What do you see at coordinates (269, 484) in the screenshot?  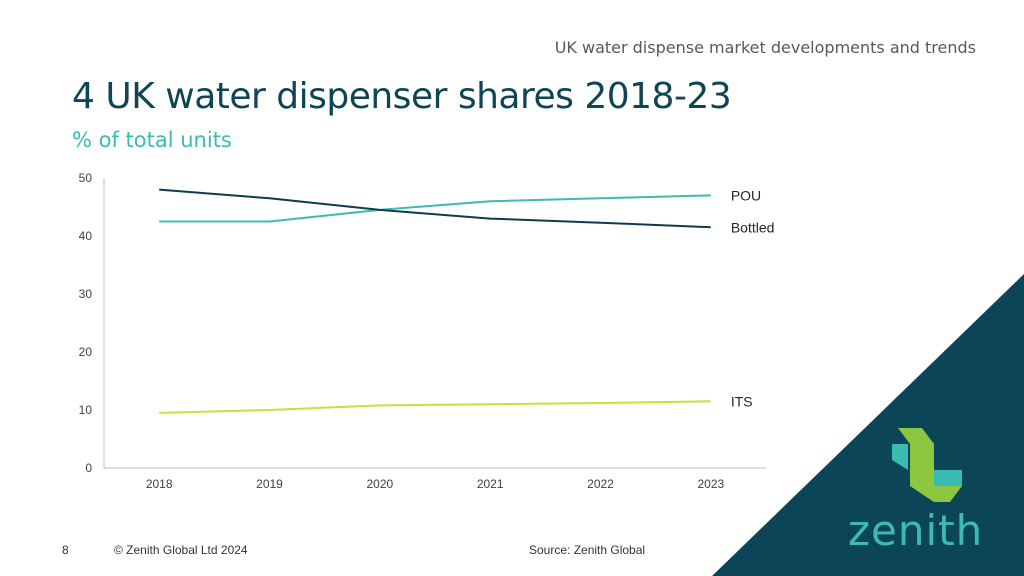 I see `x-tick-label: 2019` at bounding box center [269, 484].